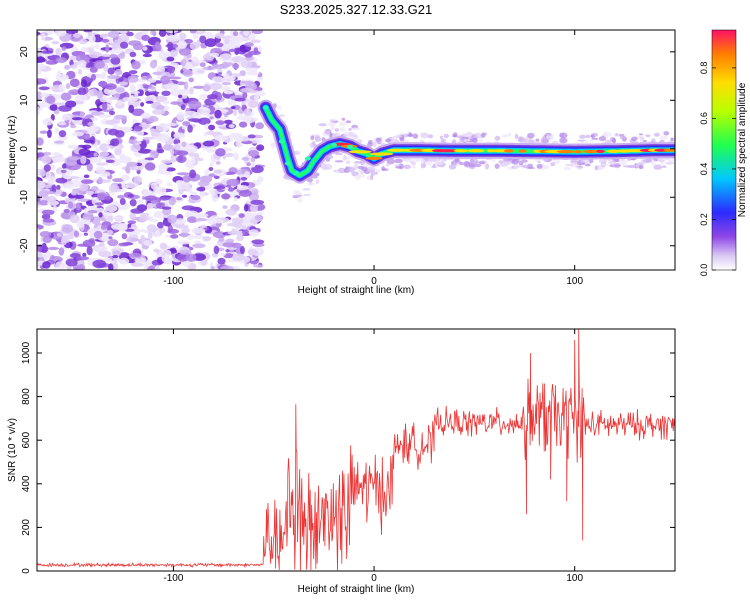  What do you see at coordinates (374, 578) in the screenshot?
I see `x-tick-label: 0` at bounding box center [374, 578].